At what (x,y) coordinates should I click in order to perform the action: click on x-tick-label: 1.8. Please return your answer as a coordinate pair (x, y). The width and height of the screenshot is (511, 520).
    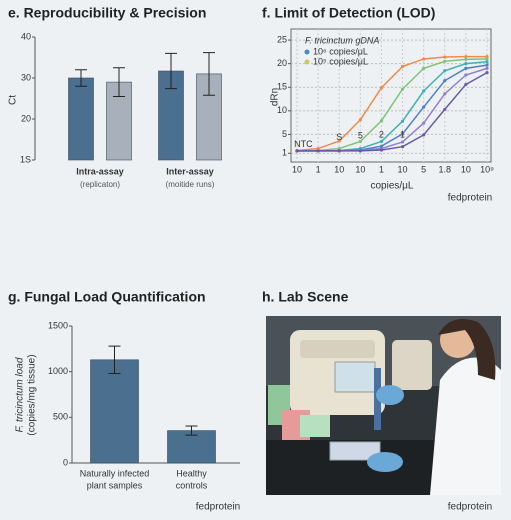
    Looking at the image, I should click on (445, 169).